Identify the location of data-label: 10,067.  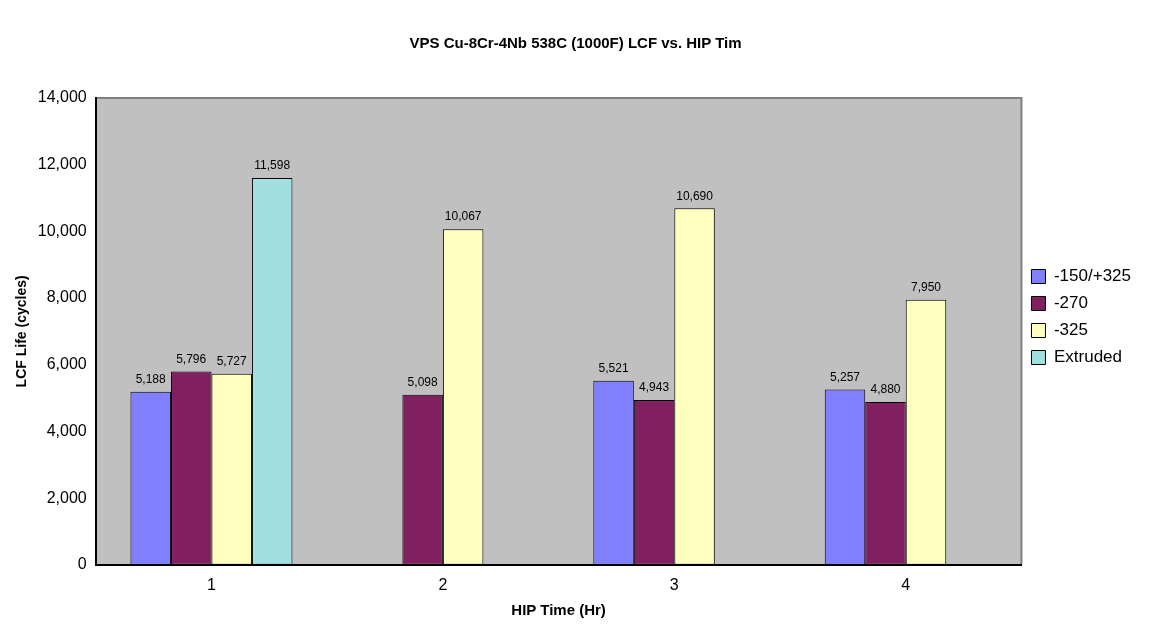
(463, 216).